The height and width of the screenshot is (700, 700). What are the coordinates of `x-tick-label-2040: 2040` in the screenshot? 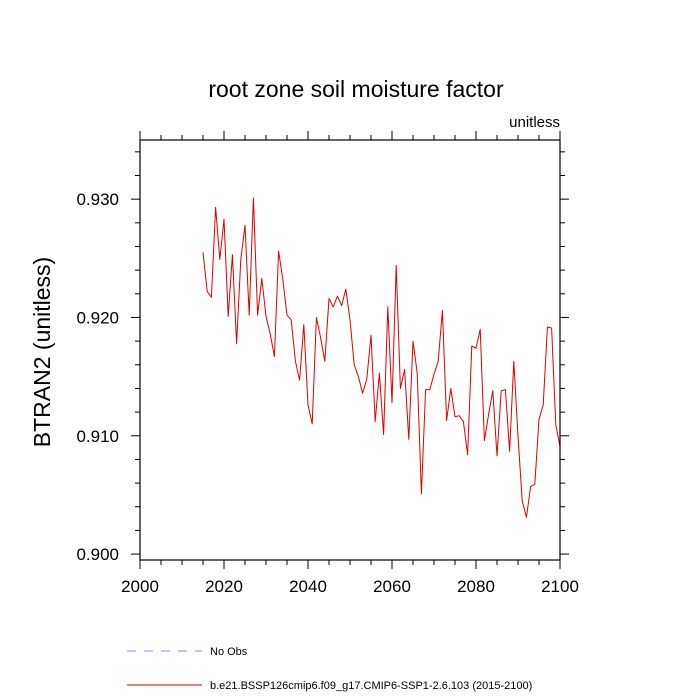 It's located at (308, 586).